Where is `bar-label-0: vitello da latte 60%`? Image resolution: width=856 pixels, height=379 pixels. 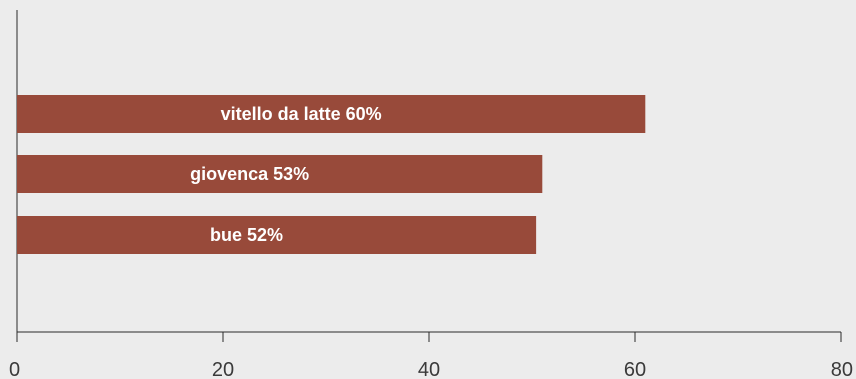 bar-label-0: vitello da latte 60% is located at coordinates (301, 114).